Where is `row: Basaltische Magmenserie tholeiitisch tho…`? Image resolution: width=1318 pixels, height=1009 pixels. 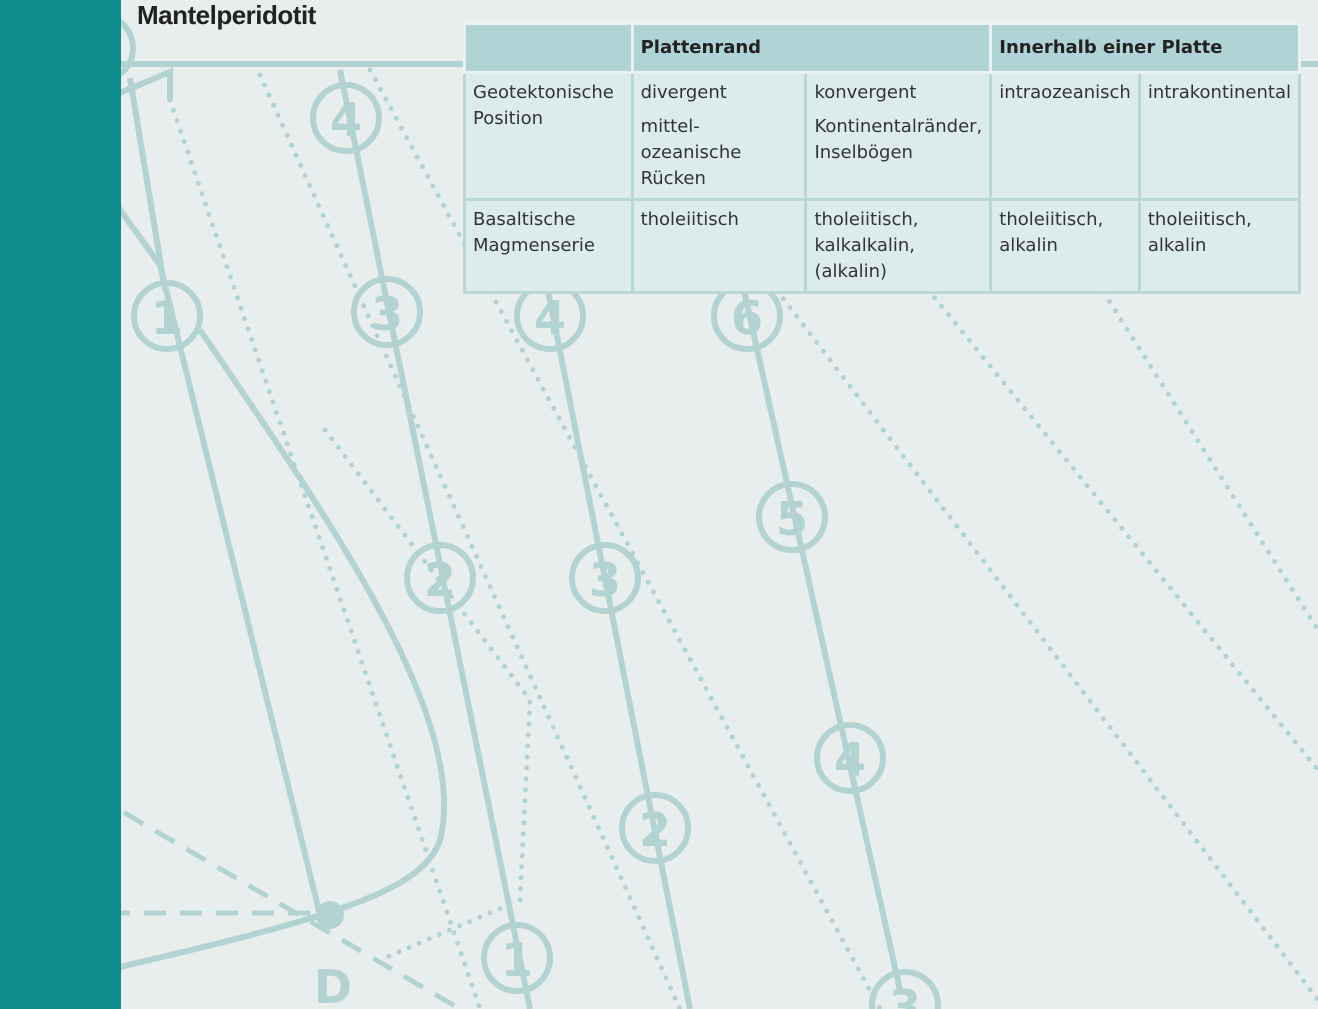
row: Basaltische Magmenserie tholeiitisch tho… is located at coordinates (882, 246).